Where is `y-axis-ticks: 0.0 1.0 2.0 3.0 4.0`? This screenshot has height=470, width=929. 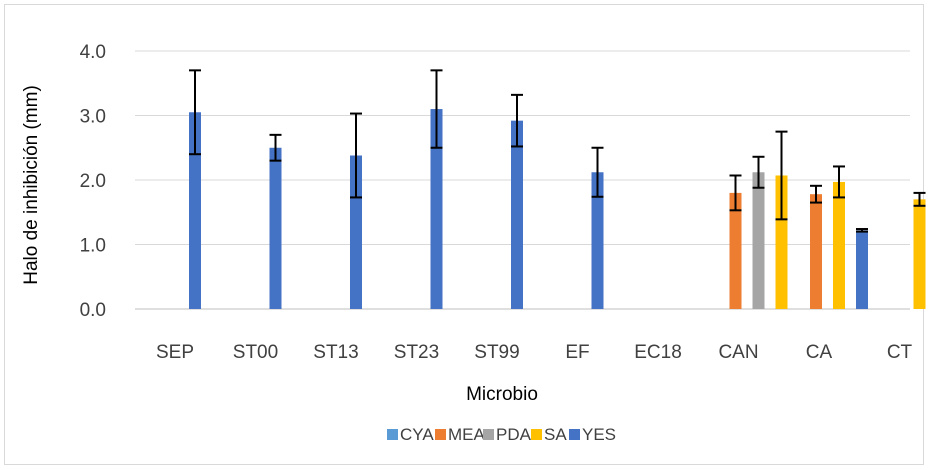
y-axis-ticks: 0.0 1.0 2.0 3.0 4.0 is located at coordinates (93, 181).